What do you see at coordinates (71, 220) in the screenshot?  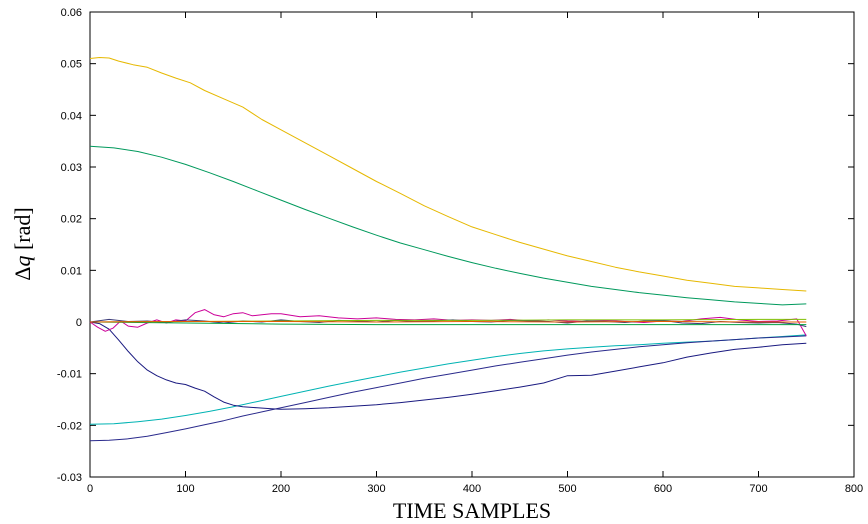 I see `y-tick-label: 0.02` at bounding box center [71, 220].